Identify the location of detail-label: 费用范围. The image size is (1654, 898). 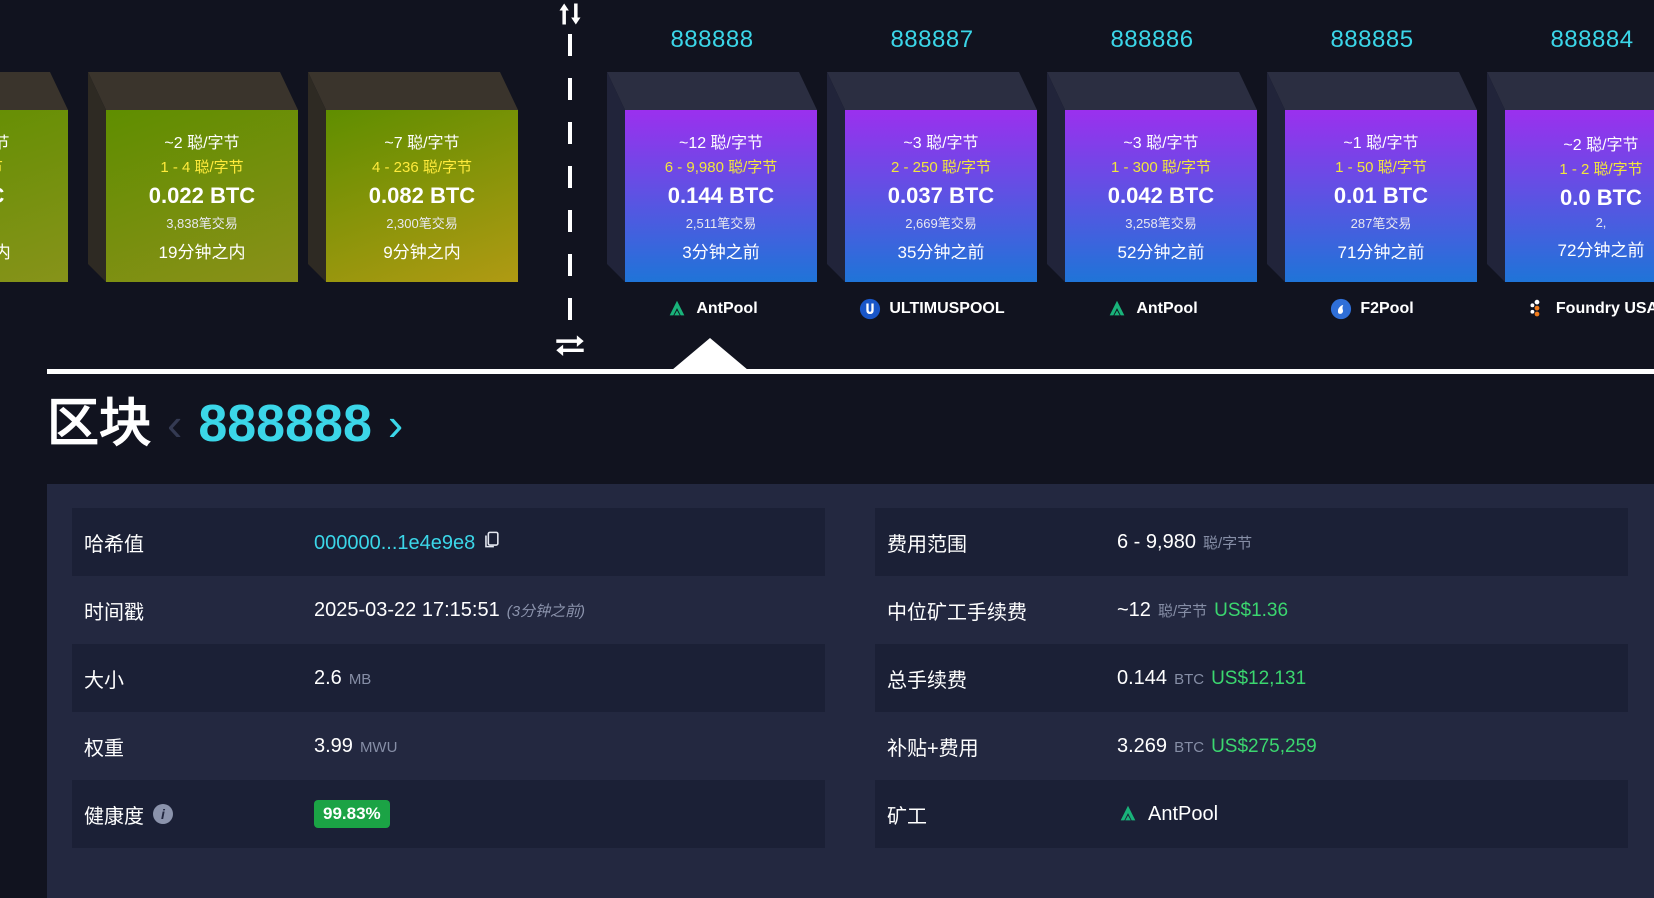
(927, 544).